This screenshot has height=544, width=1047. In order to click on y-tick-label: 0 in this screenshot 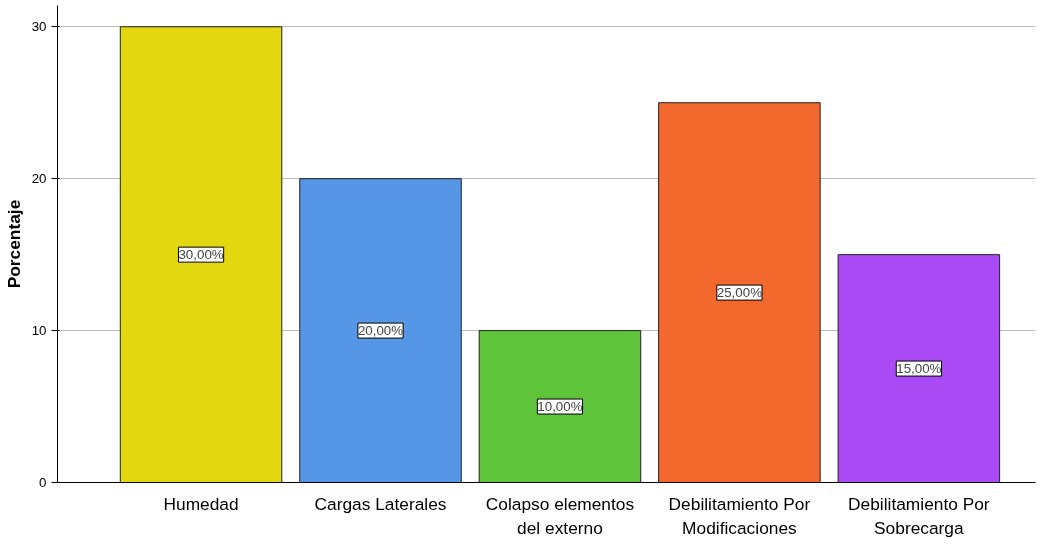, I will do `click(43, 482)`.